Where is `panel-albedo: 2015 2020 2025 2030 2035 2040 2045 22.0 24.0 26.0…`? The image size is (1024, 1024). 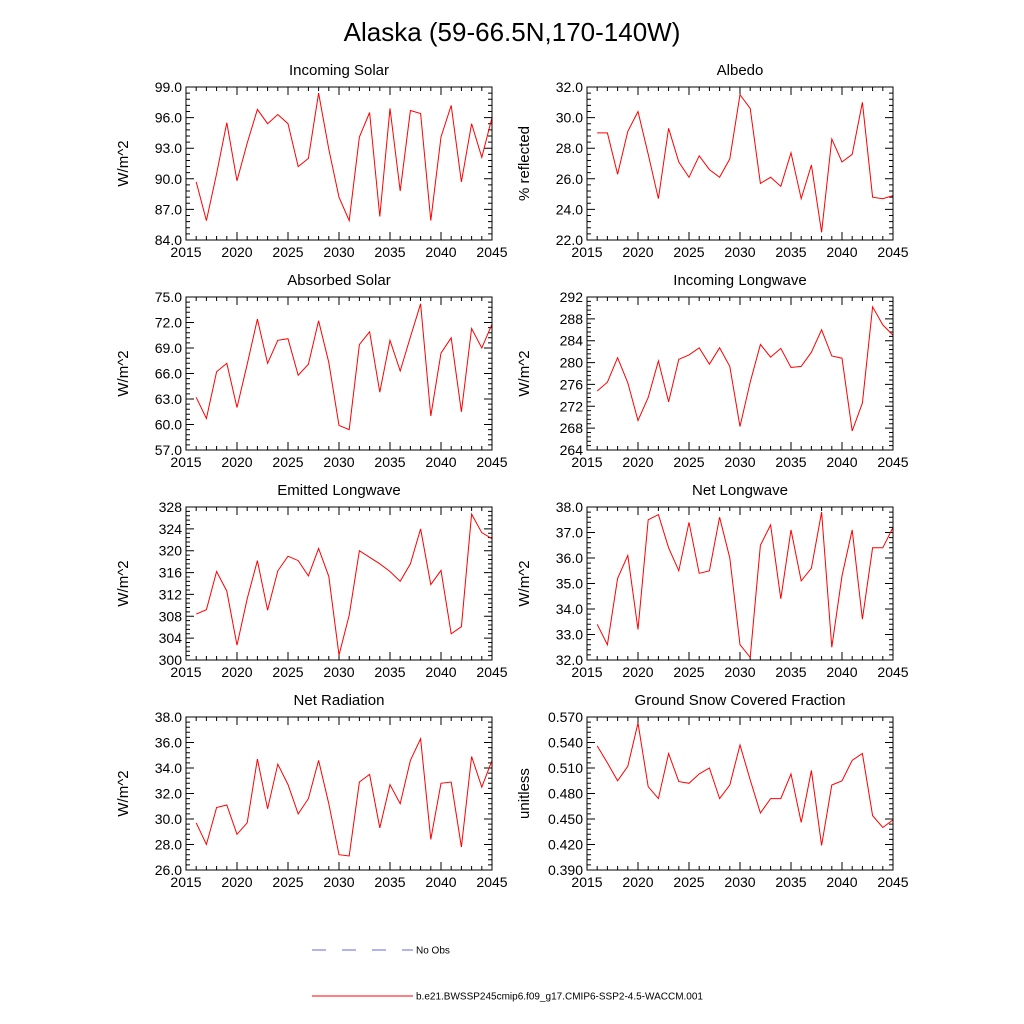 panel-albedo: 2015 2020 2025 2030 2035 2040 2045 22.0 24.0 26.0… is located at coordinates (712, 161).